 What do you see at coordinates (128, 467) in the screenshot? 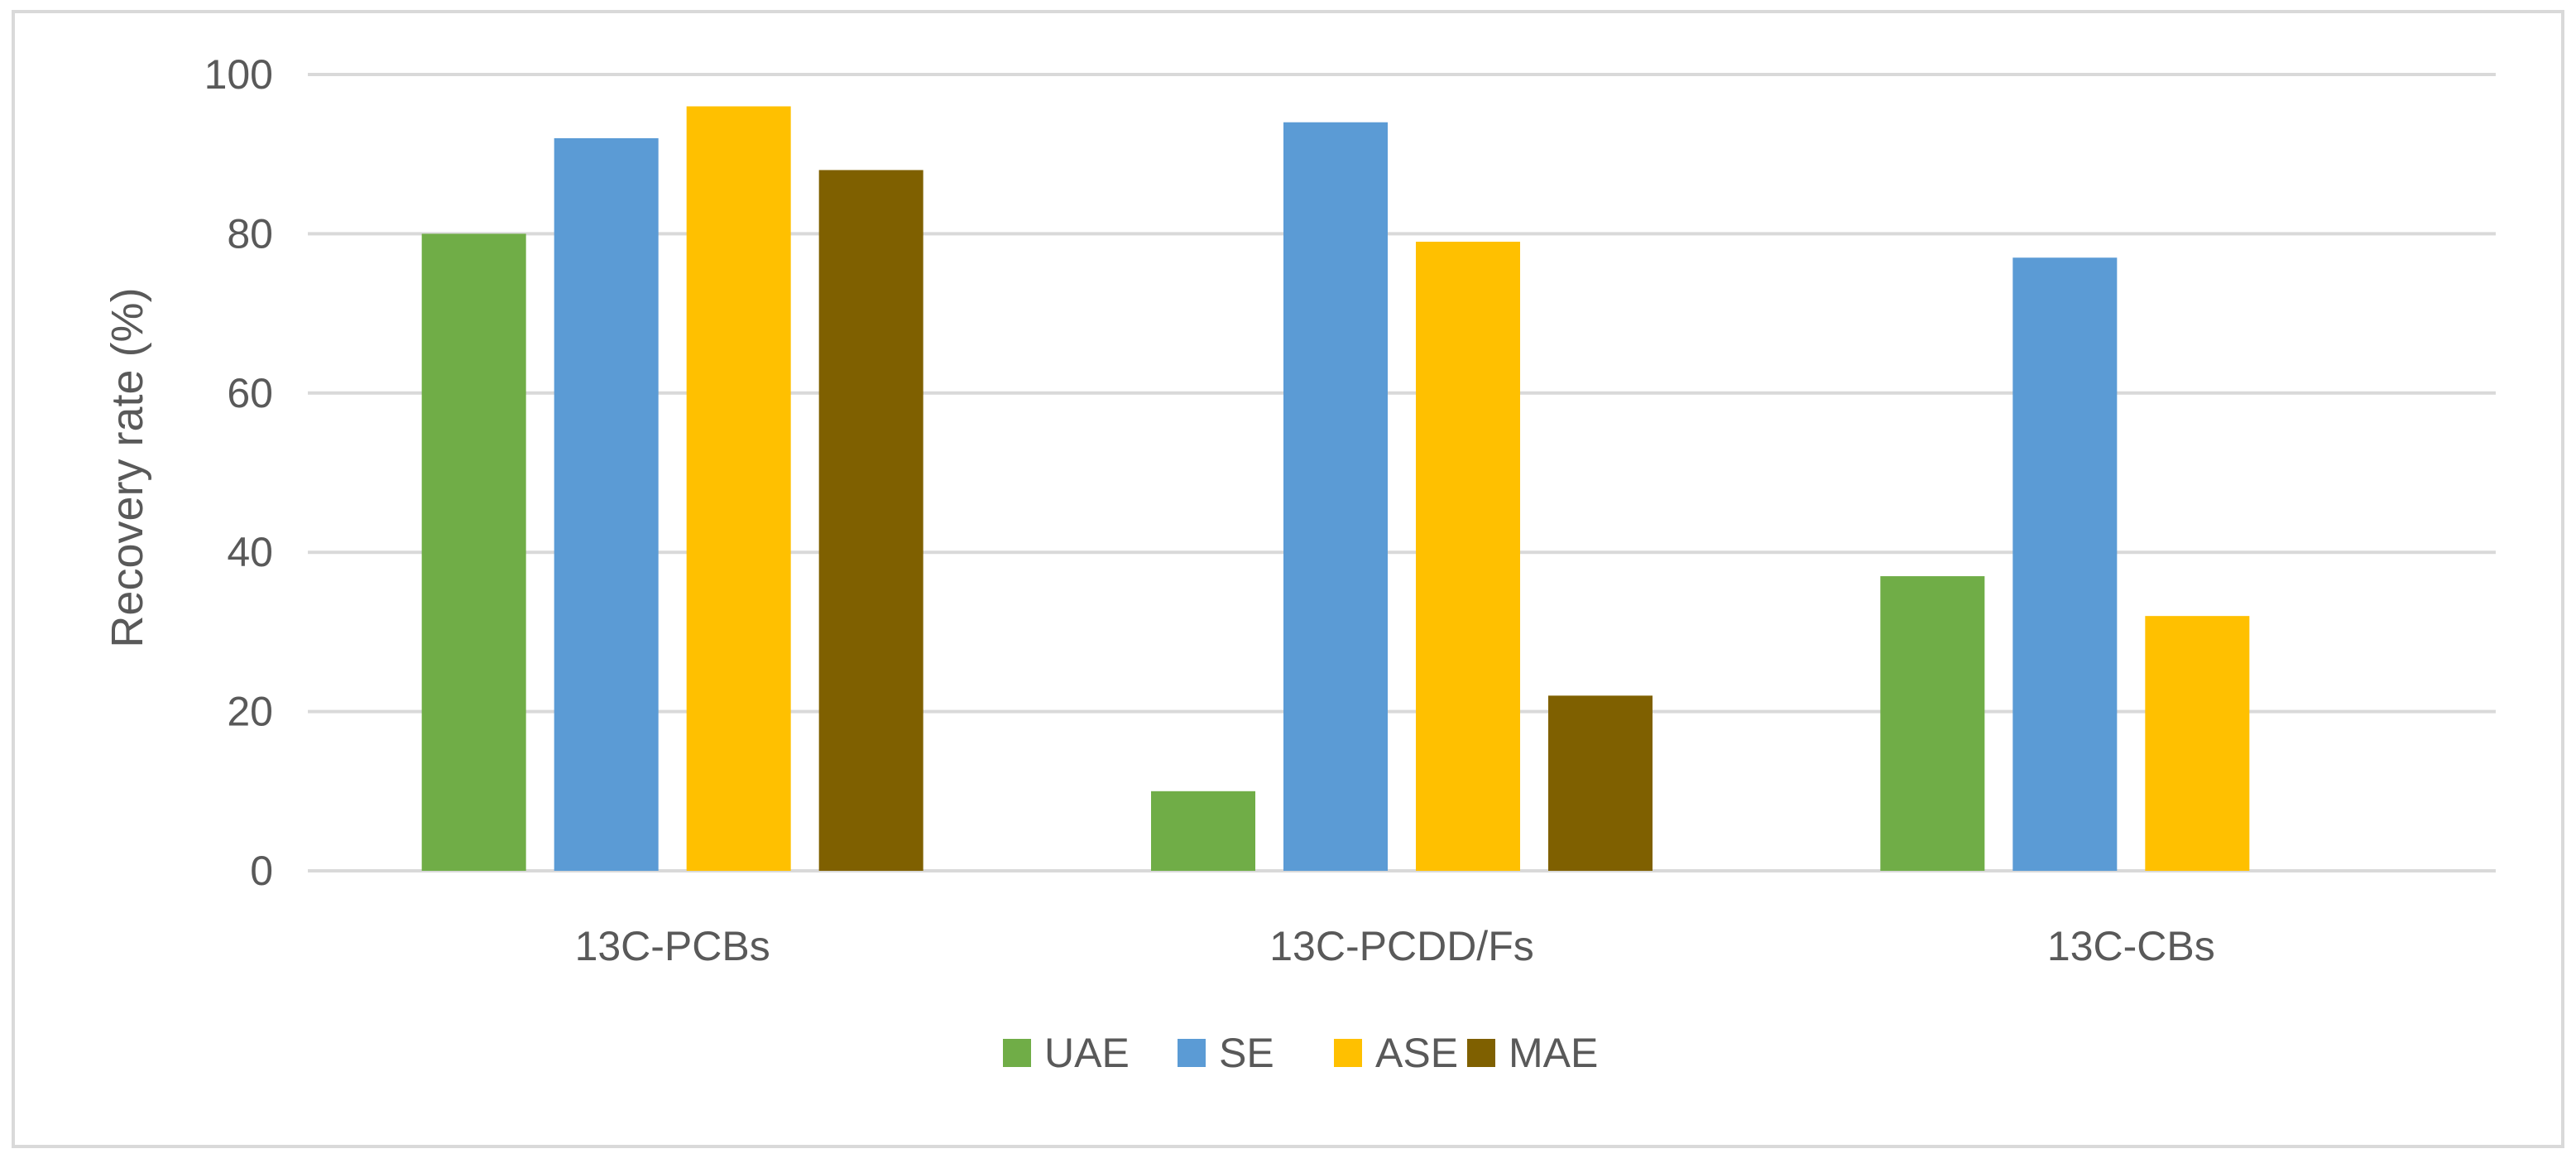
I see `y-axis-title: Recovery rate (%)` at bounding box center [128, 467].